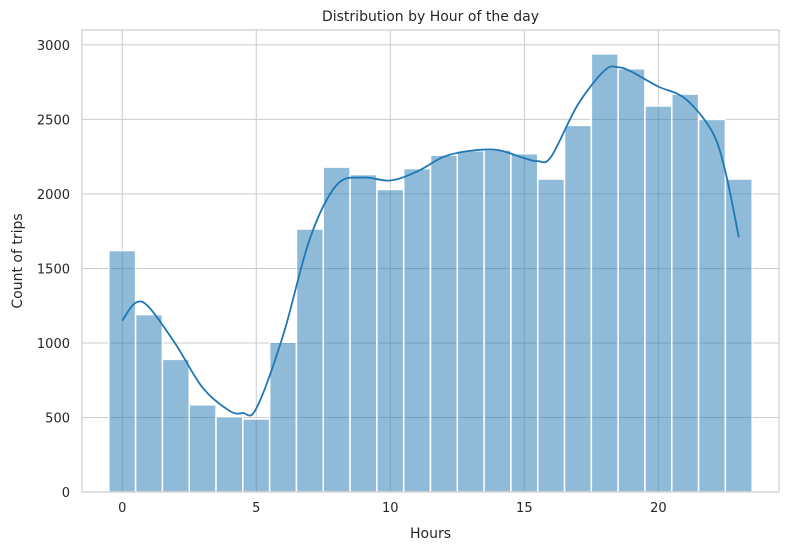 This screenshot has width=790, height=551. What do you see at coordinates (57, 418) in the screenshot?
I see `y-tick-label: 500` at bounding box center [57, 418].